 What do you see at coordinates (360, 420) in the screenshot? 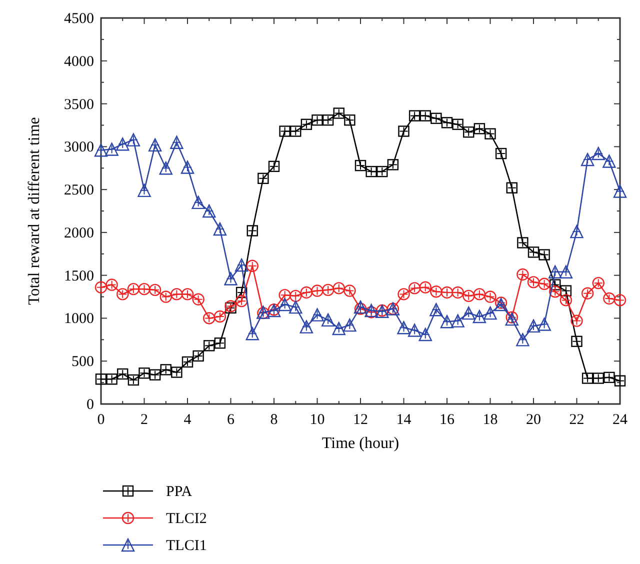
I see `x-tick-label: 12` at bounding box center [360, 420].